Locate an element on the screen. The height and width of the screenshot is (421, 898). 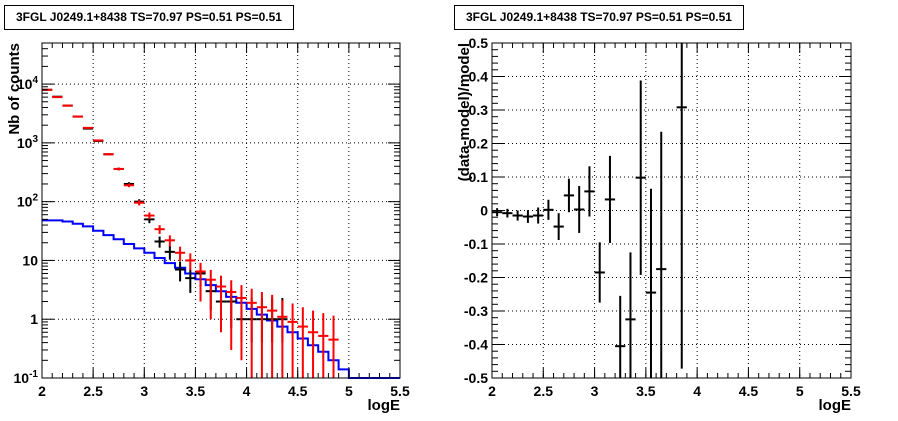
left-x-tick-label: 2 is located at coordinates (42, 391).